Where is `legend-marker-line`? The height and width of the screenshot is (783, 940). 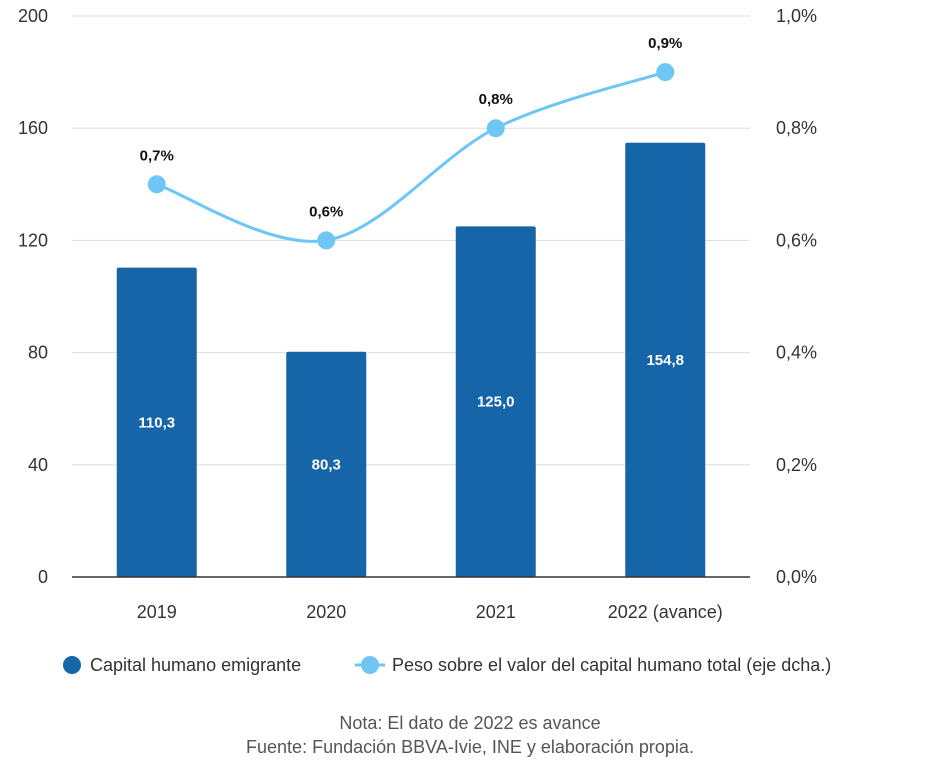
legend-marker-line is located at coordinates (370, 665).